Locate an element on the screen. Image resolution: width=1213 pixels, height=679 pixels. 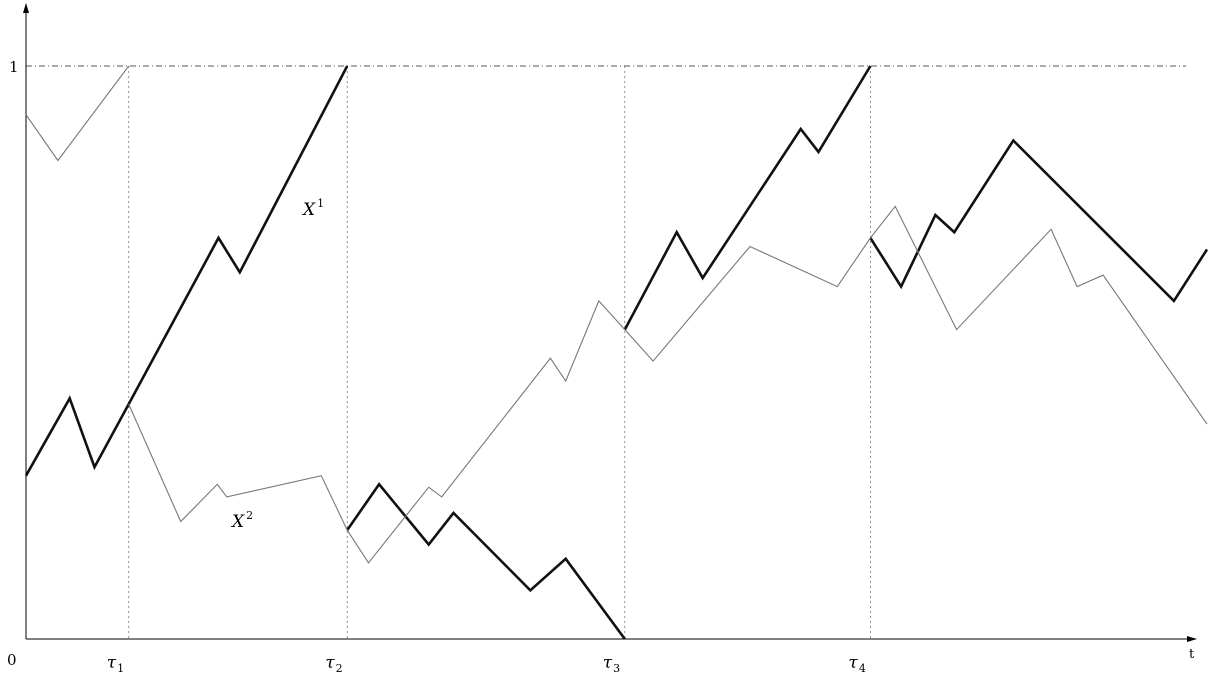
stopping-time-label-1: τ1 is located at coordinates (115, 664).